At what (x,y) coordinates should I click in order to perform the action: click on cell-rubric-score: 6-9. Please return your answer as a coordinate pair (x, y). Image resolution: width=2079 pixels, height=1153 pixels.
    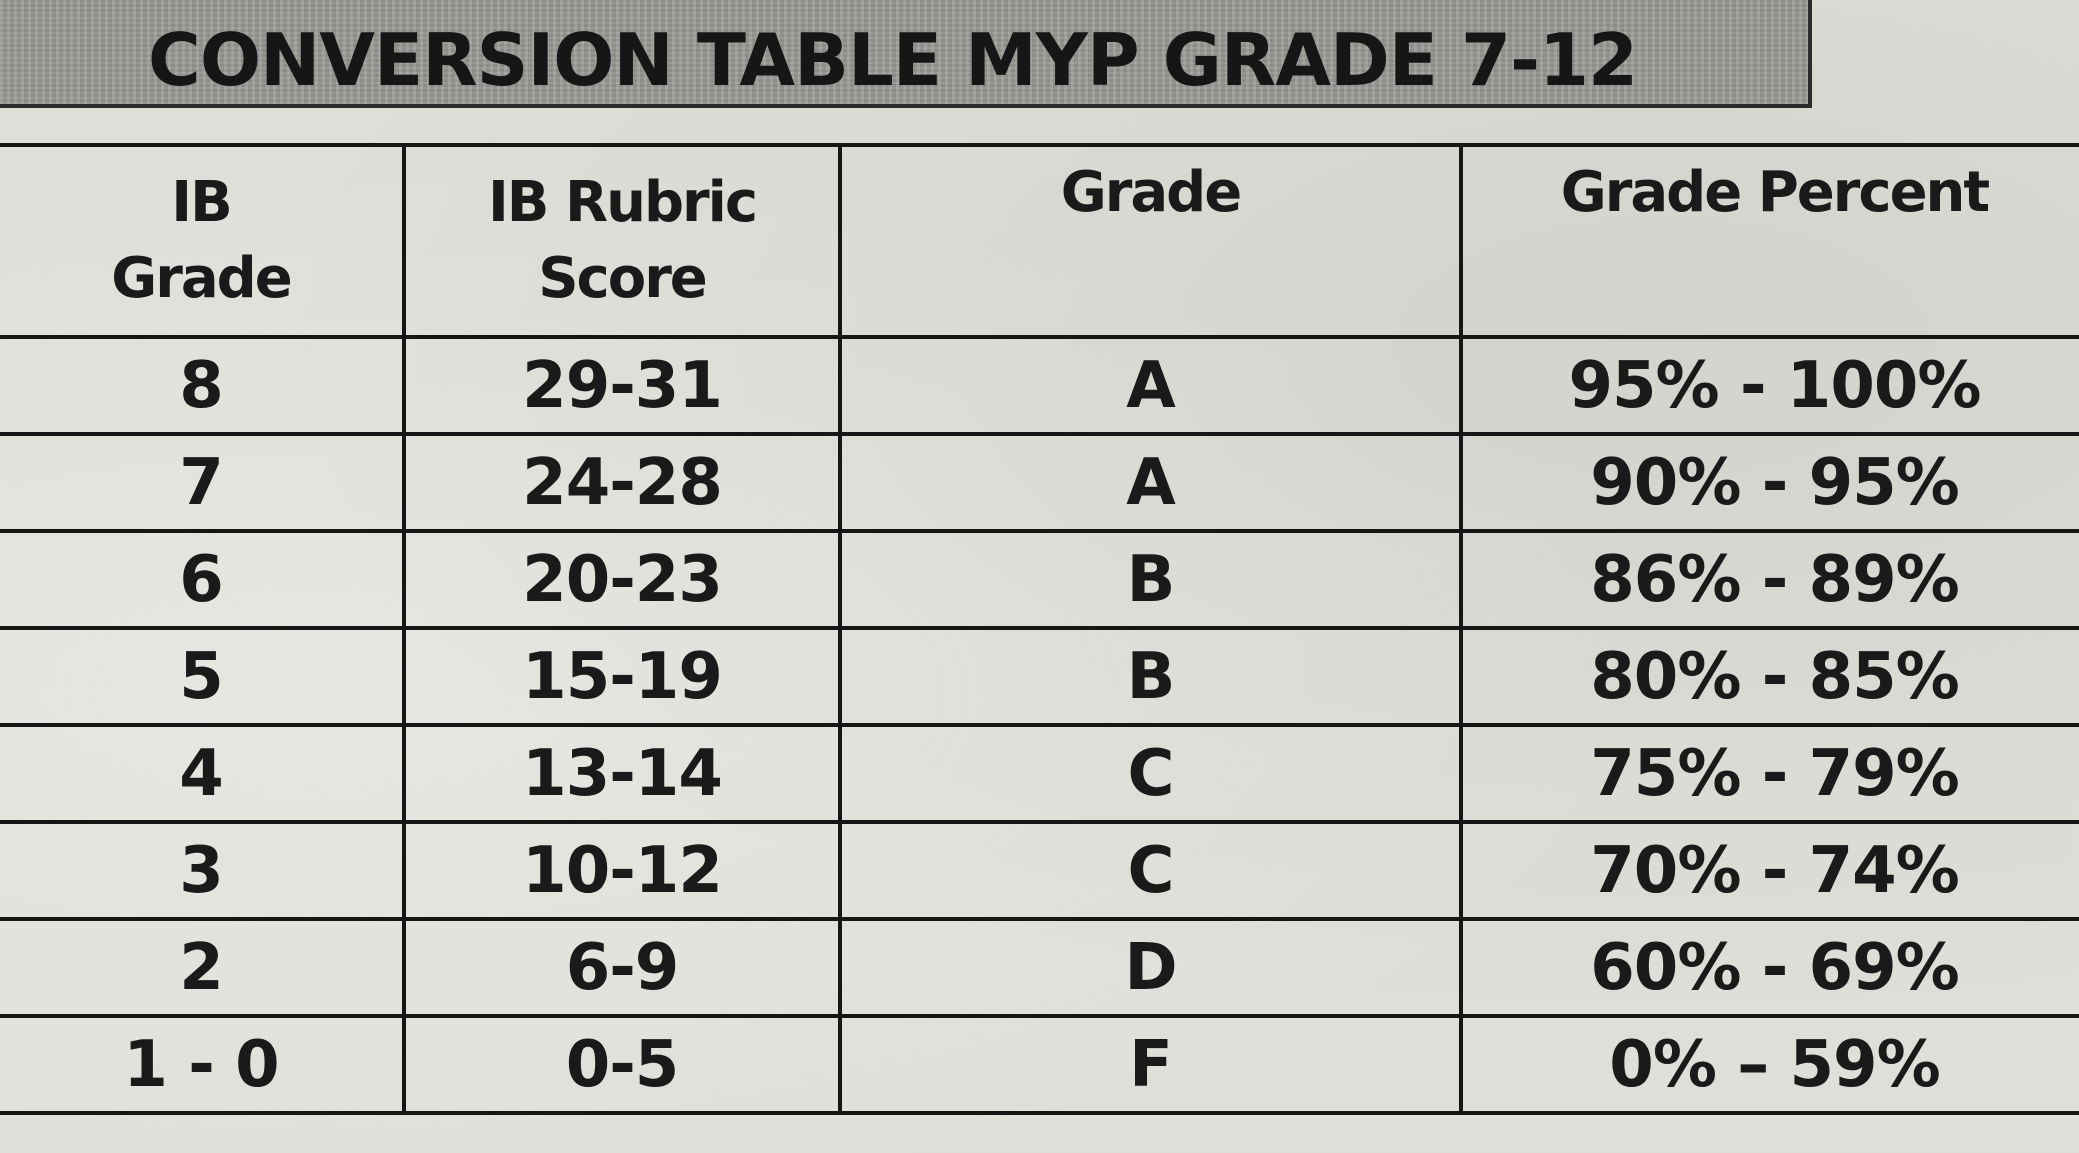
    Looking at the image, I should click on (622, 967).